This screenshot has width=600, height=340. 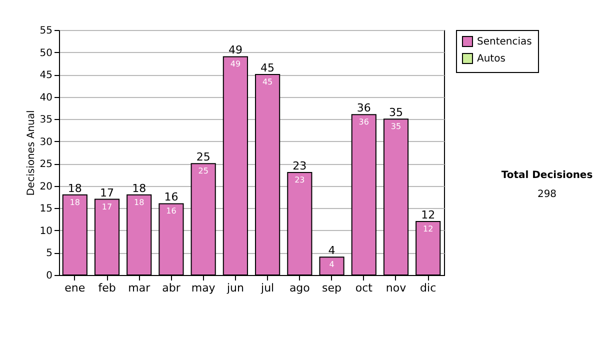 What do you see at coordinates (107, 288) in the screenshot?
I see `x-tick-label: feb` at bounding box center [107, 288].